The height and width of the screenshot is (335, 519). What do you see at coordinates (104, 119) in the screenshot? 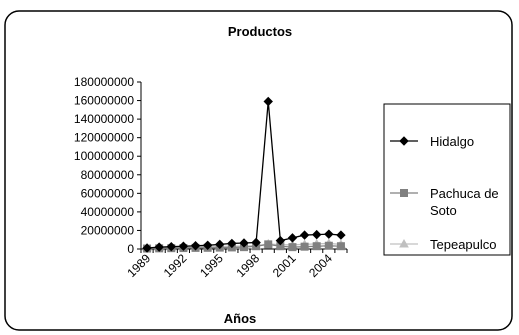
I see `y-tick-label: 140000000` at bounding box center [104, 119].